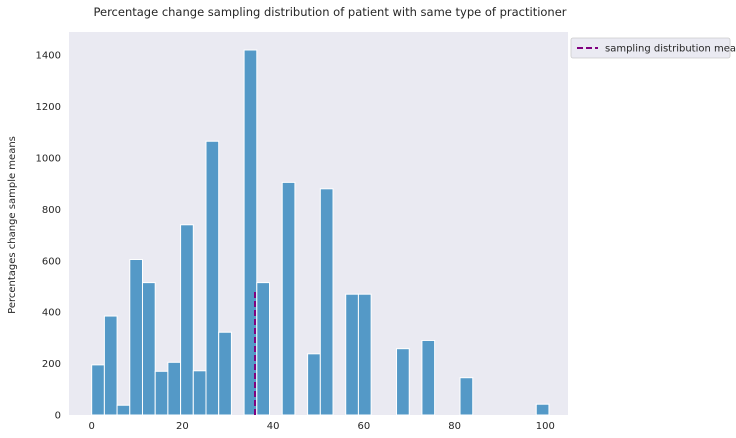  I want to click on y-tick-label: 800, so click(51, 210).